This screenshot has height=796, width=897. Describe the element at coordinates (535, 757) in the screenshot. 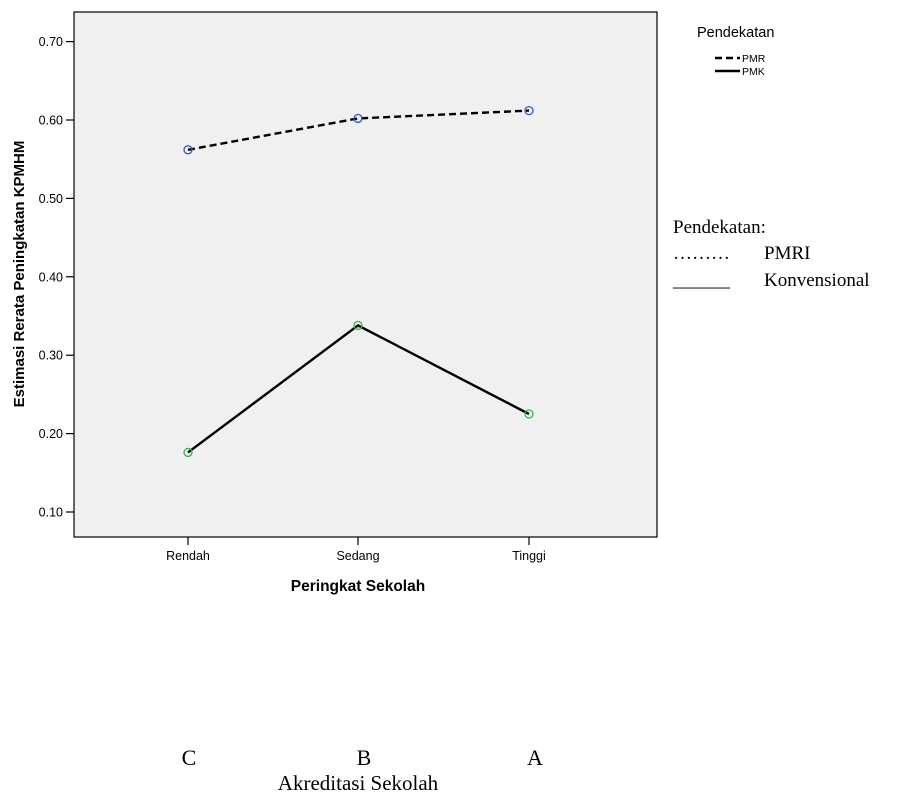

I see `accreditation-label-a: A` at that location.